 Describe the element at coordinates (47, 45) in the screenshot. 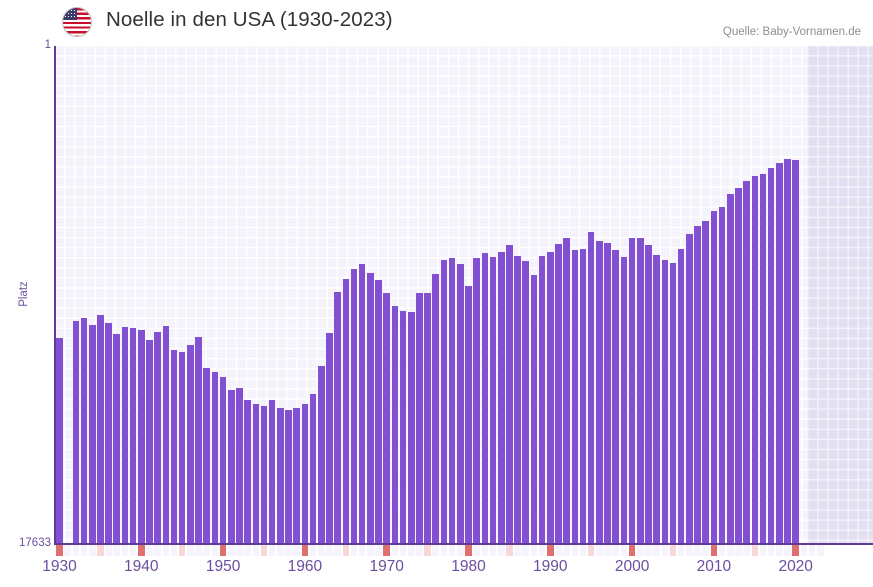

I see `y-axis-top-label: 1` at that location.